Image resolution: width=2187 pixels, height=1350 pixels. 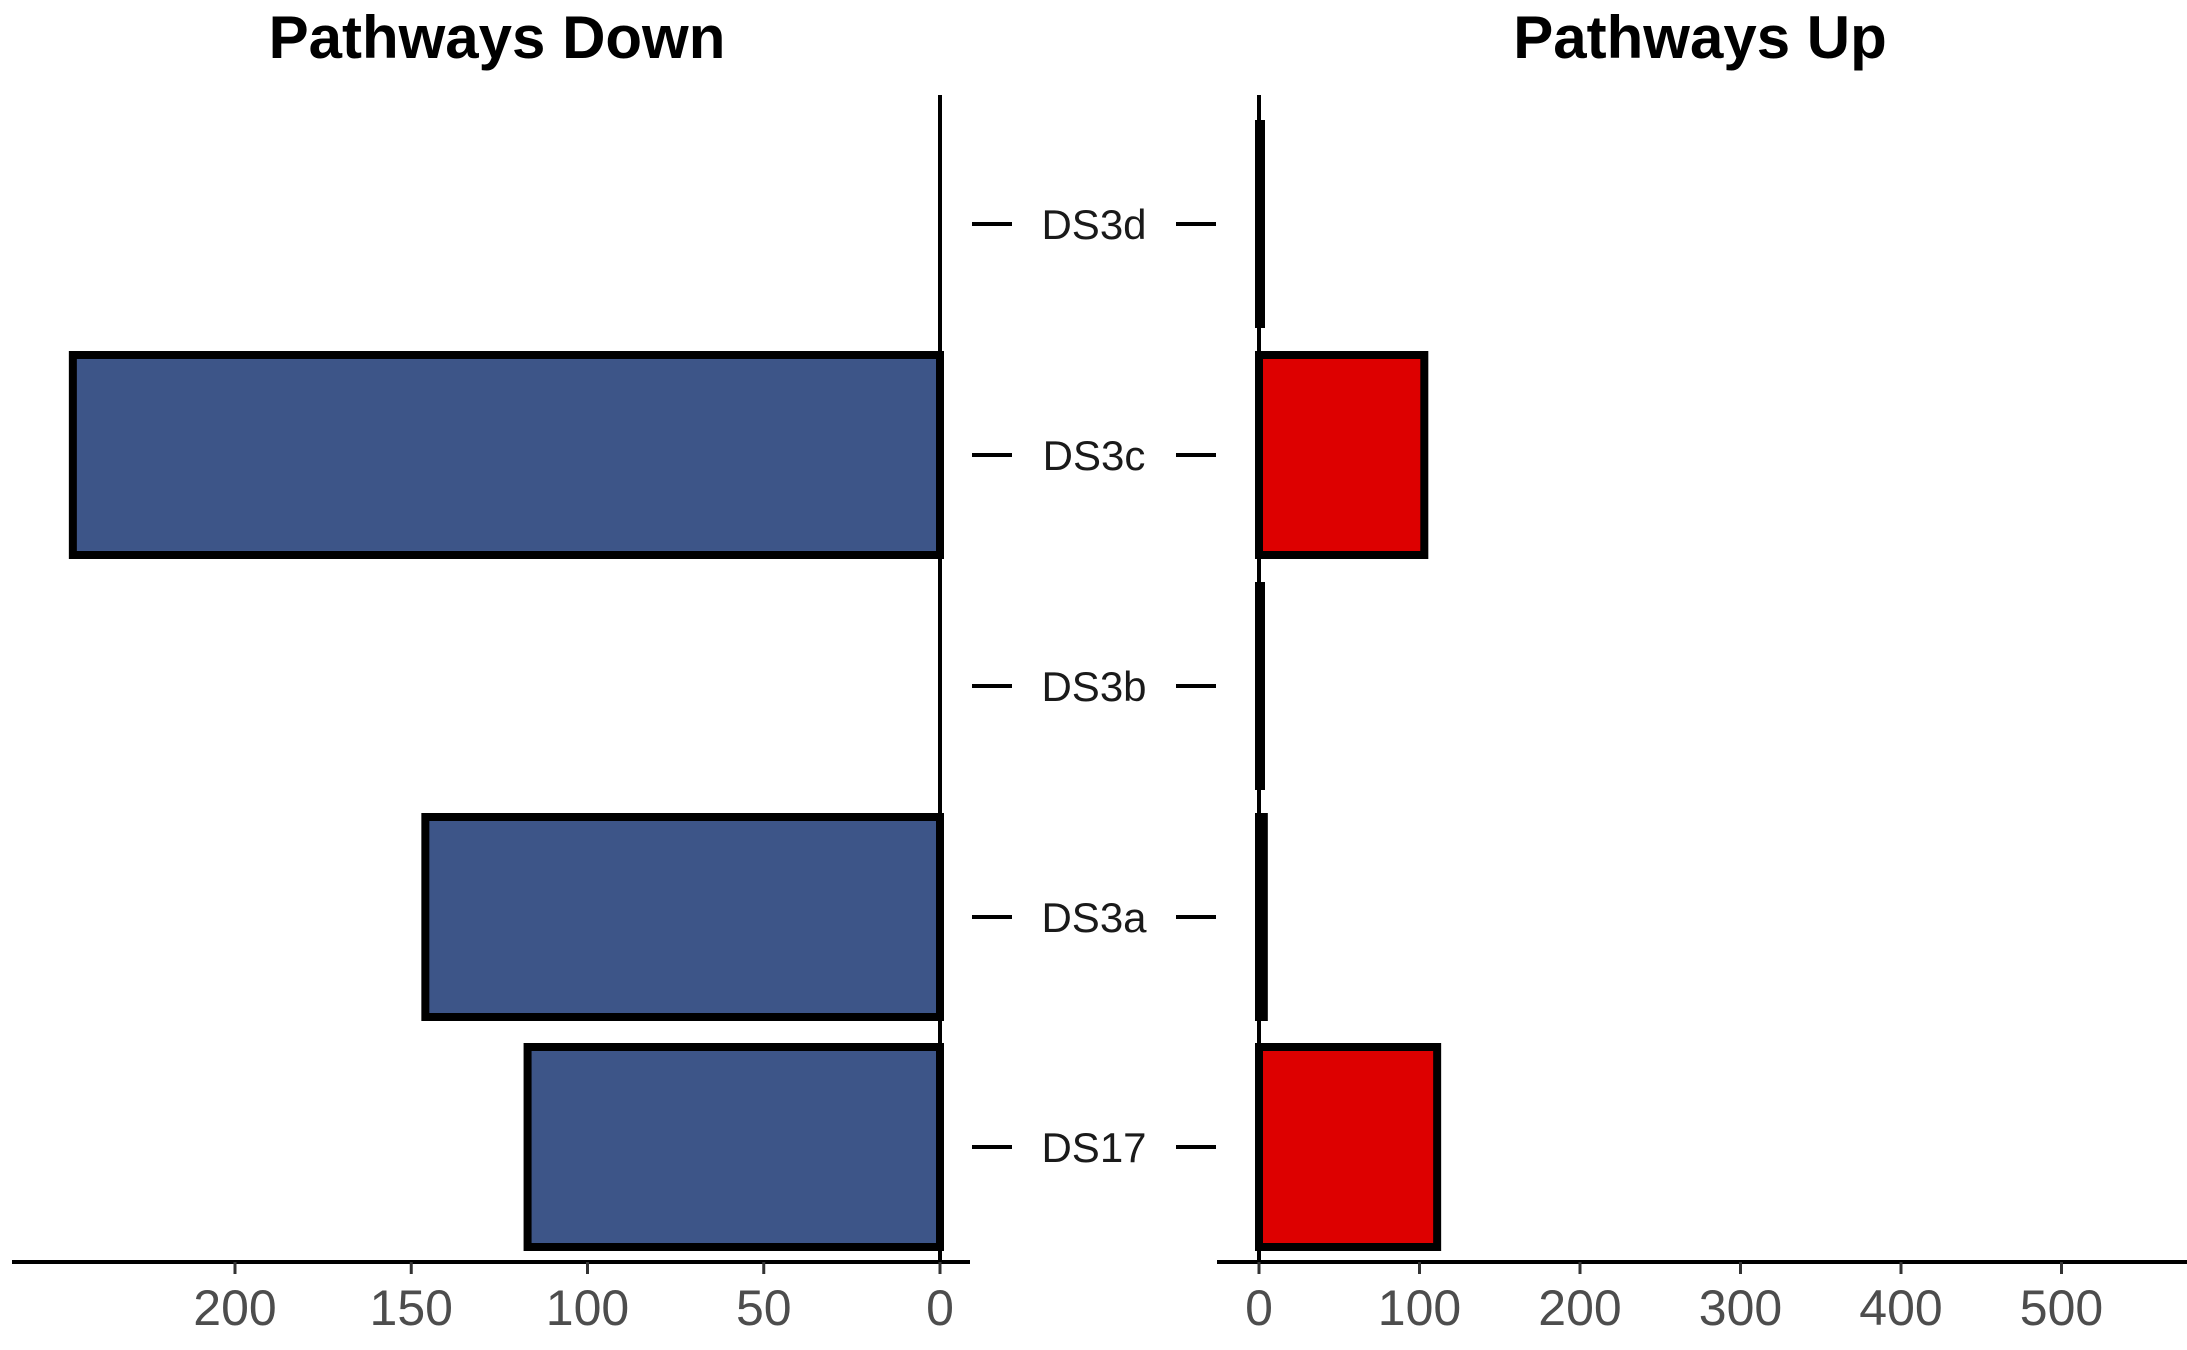 I want to click on up-x-tick-label: 500, so click(x=2061, y=1308).